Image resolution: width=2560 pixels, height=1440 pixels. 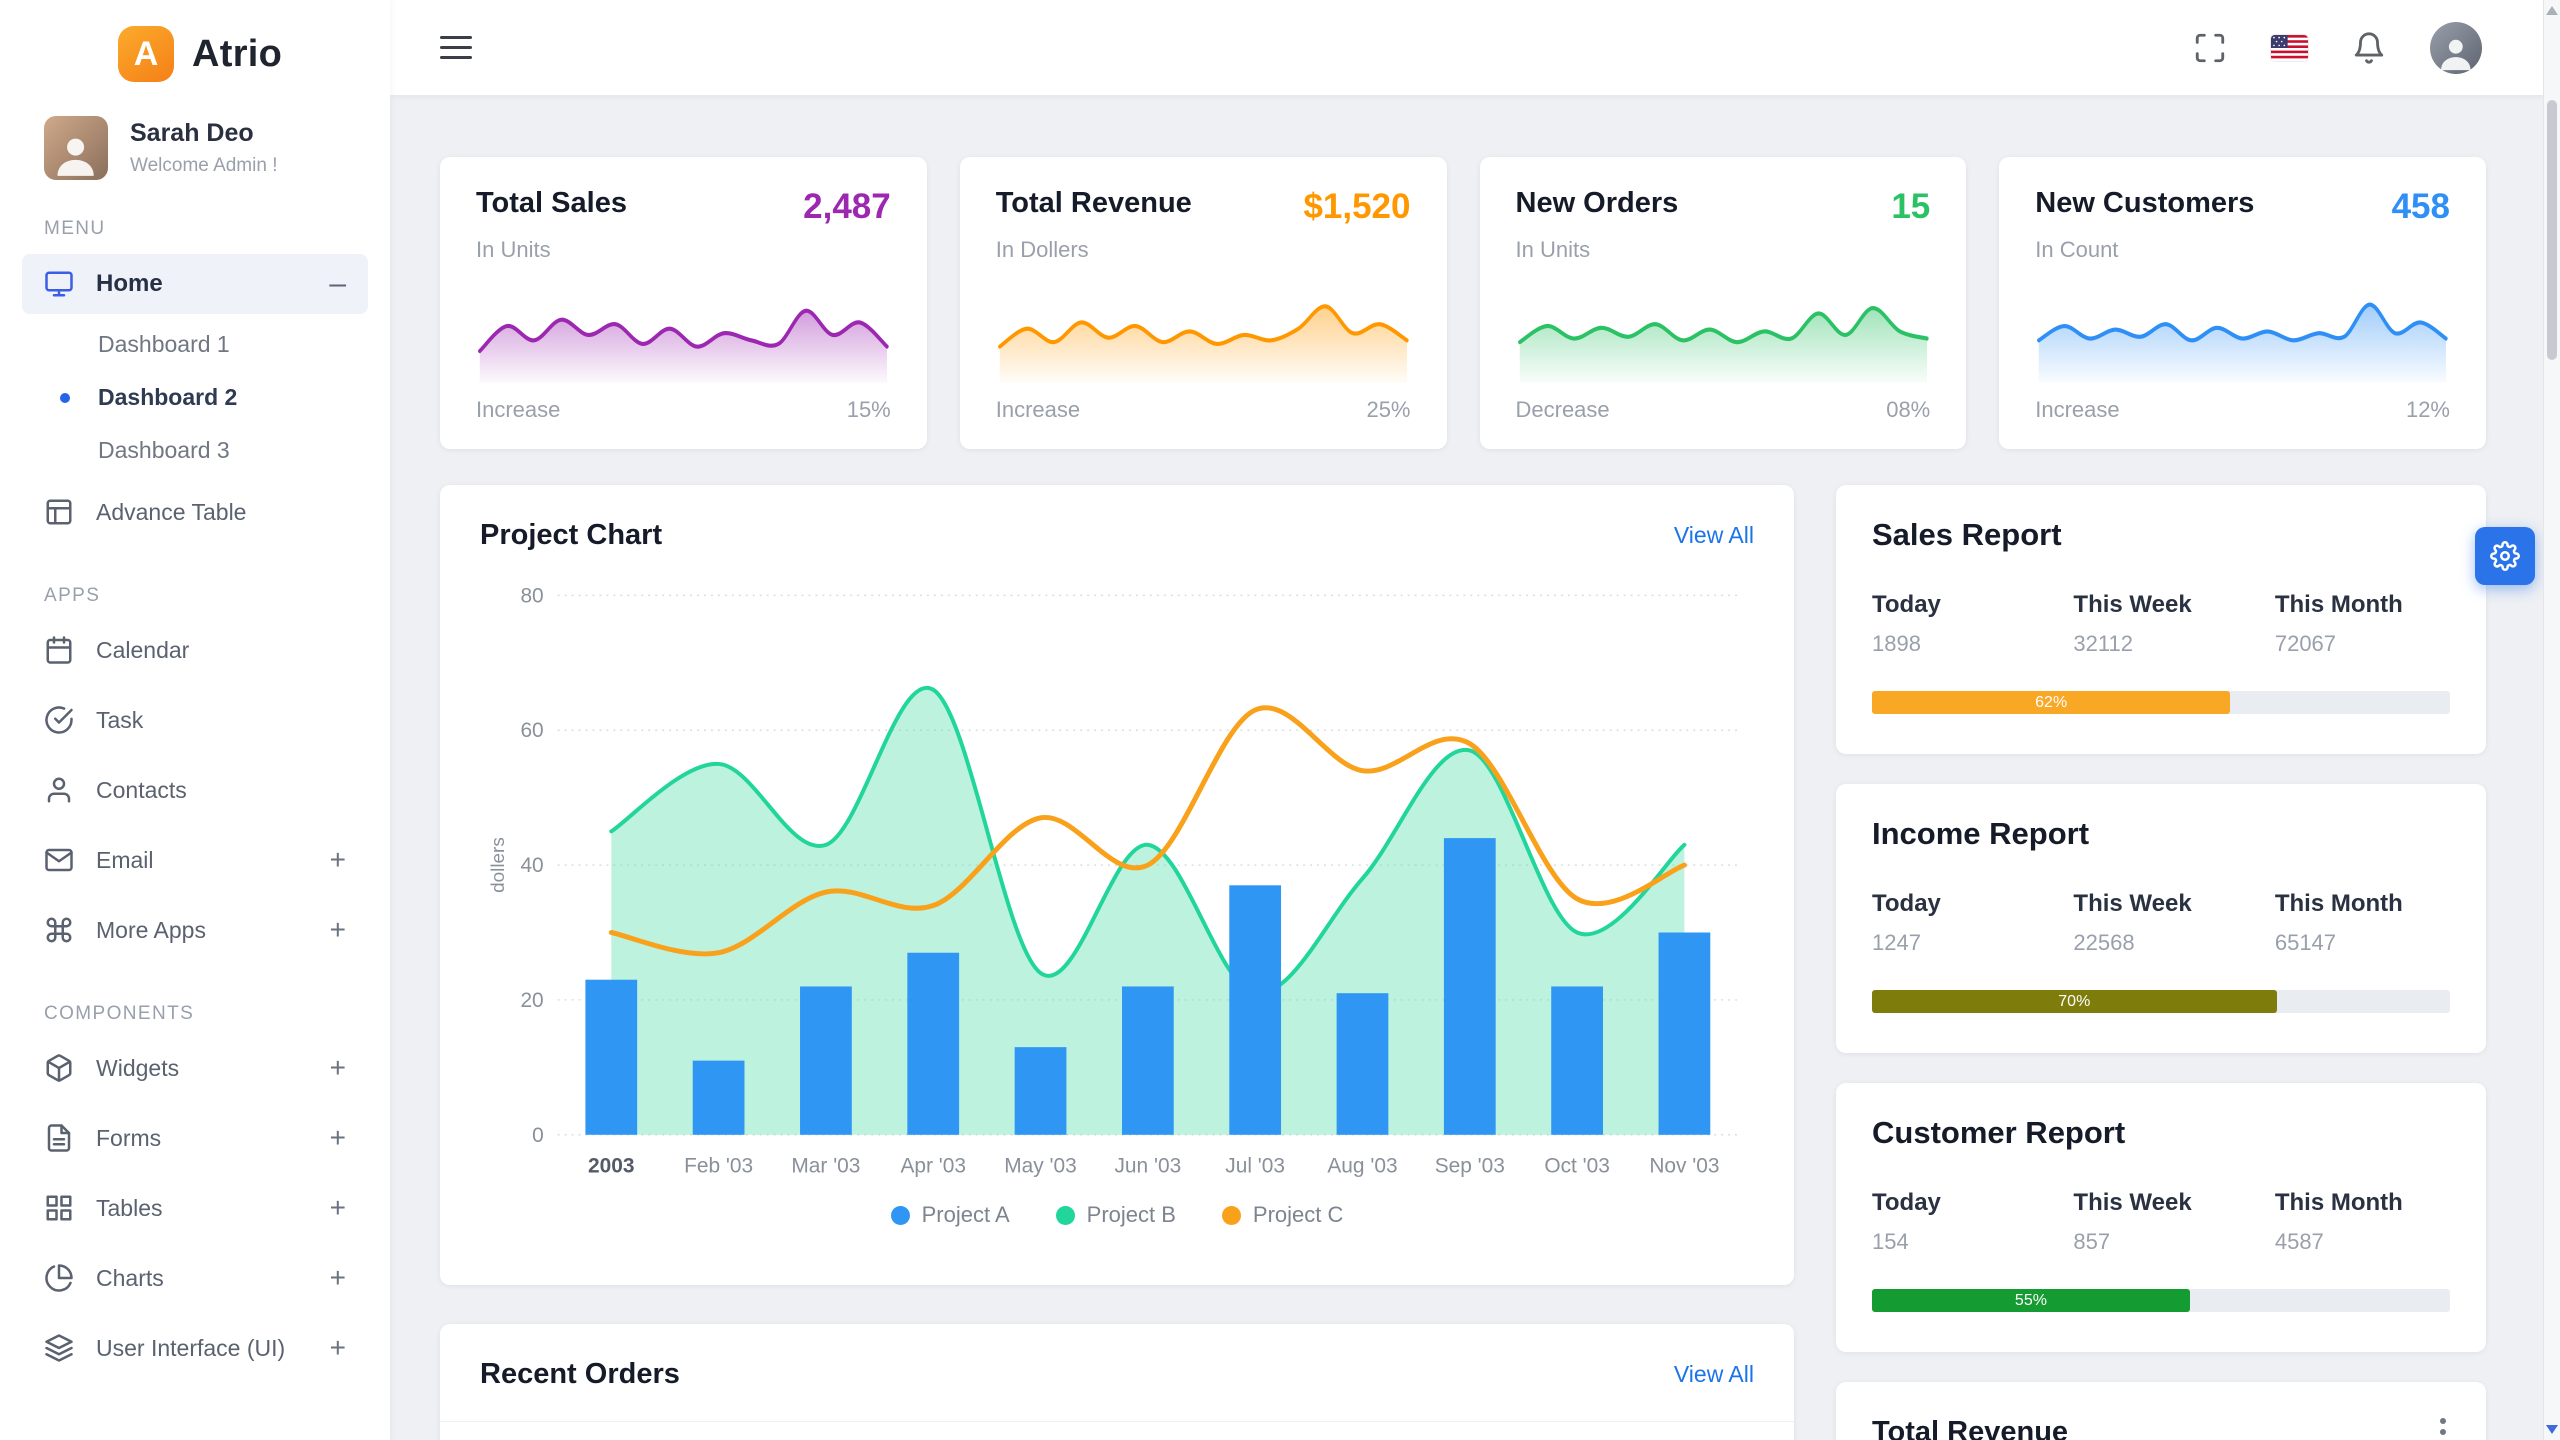 What do you see at coordinates (2552, 10) in the screenshot?
I see `scroll-up-arrow-icon` at bounding box center [2552, 10].